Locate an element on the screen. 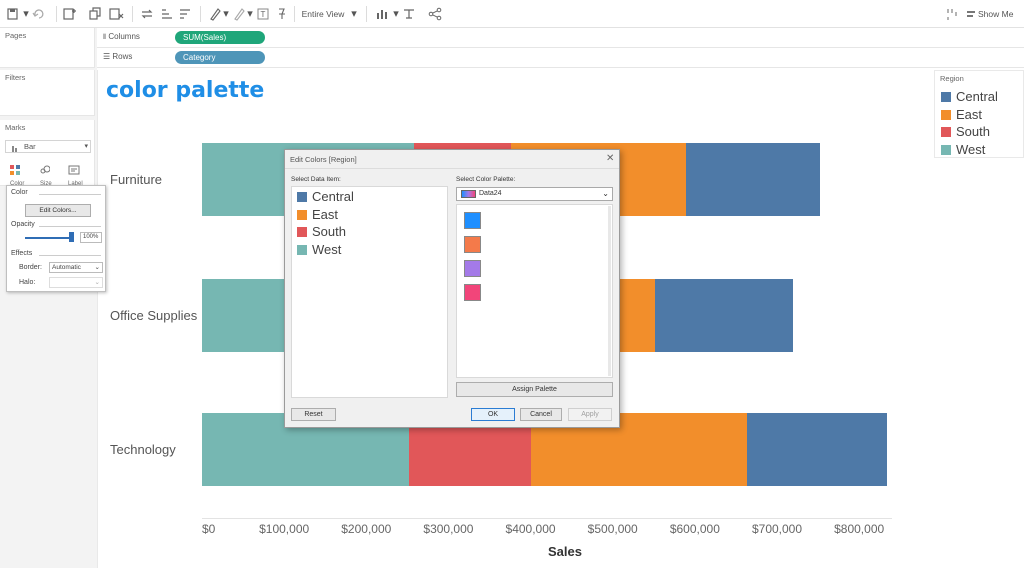 The image size is (1024, 568). clear-sheet-icon is located at coordinates (116, 14).